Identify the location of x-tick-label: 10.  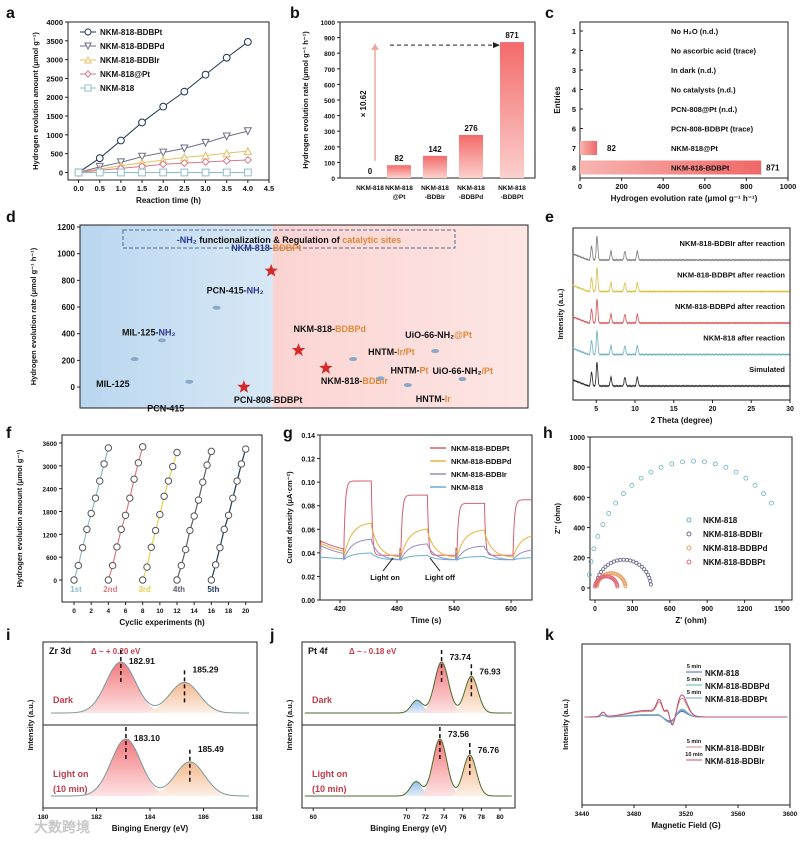
(160, 611).